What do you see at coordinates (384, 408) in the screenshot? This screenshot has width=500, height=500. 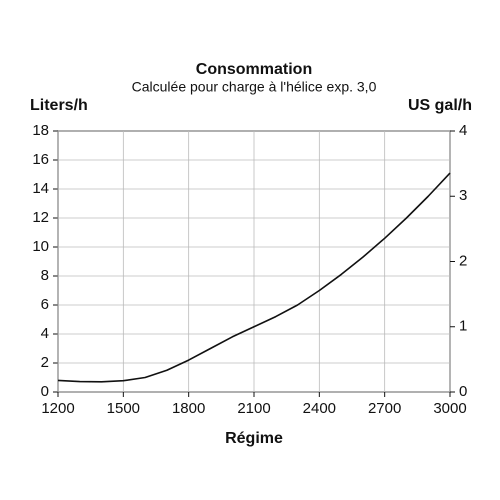 I see `x-tick-label: 2700` at bounding box center [384, 408].